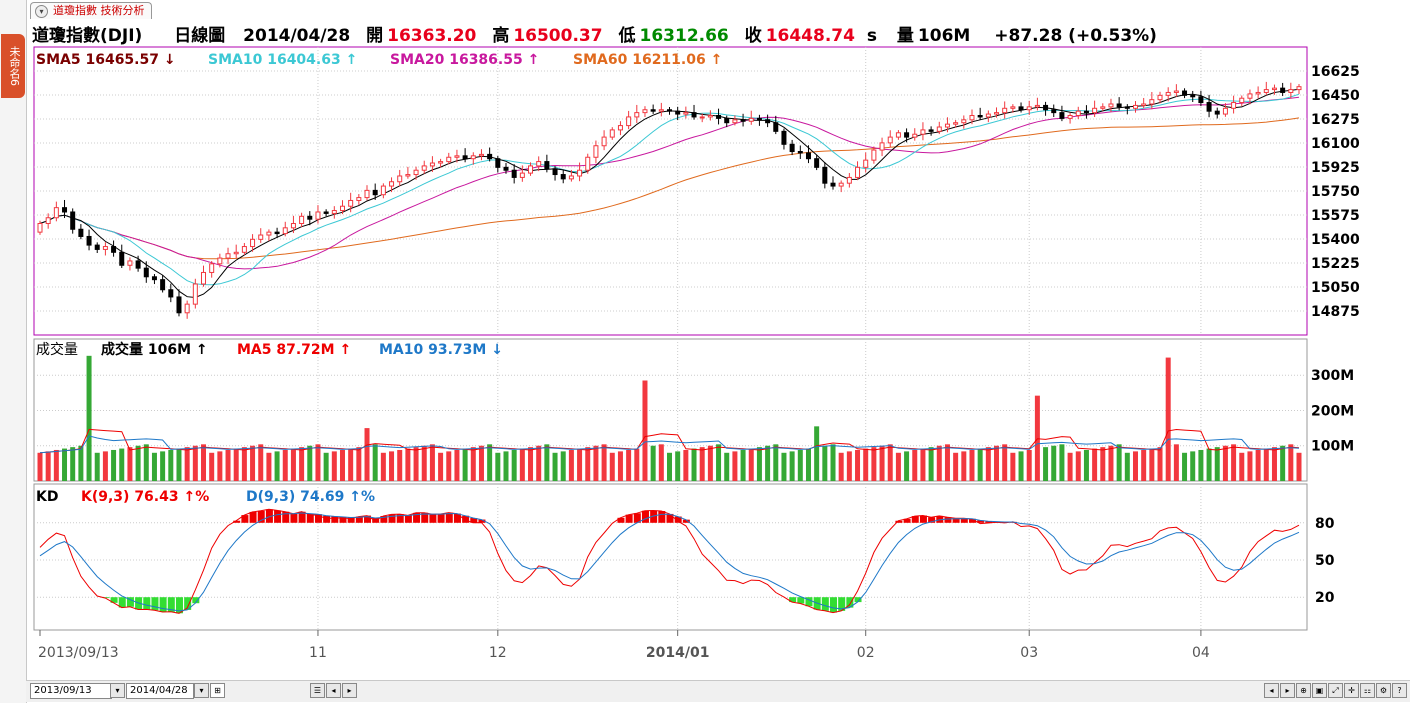  What do you see at coordinates (349, 690) in the screenshot?
I see `scroll-right-icon: ▸` at bounding box center [349, 690].